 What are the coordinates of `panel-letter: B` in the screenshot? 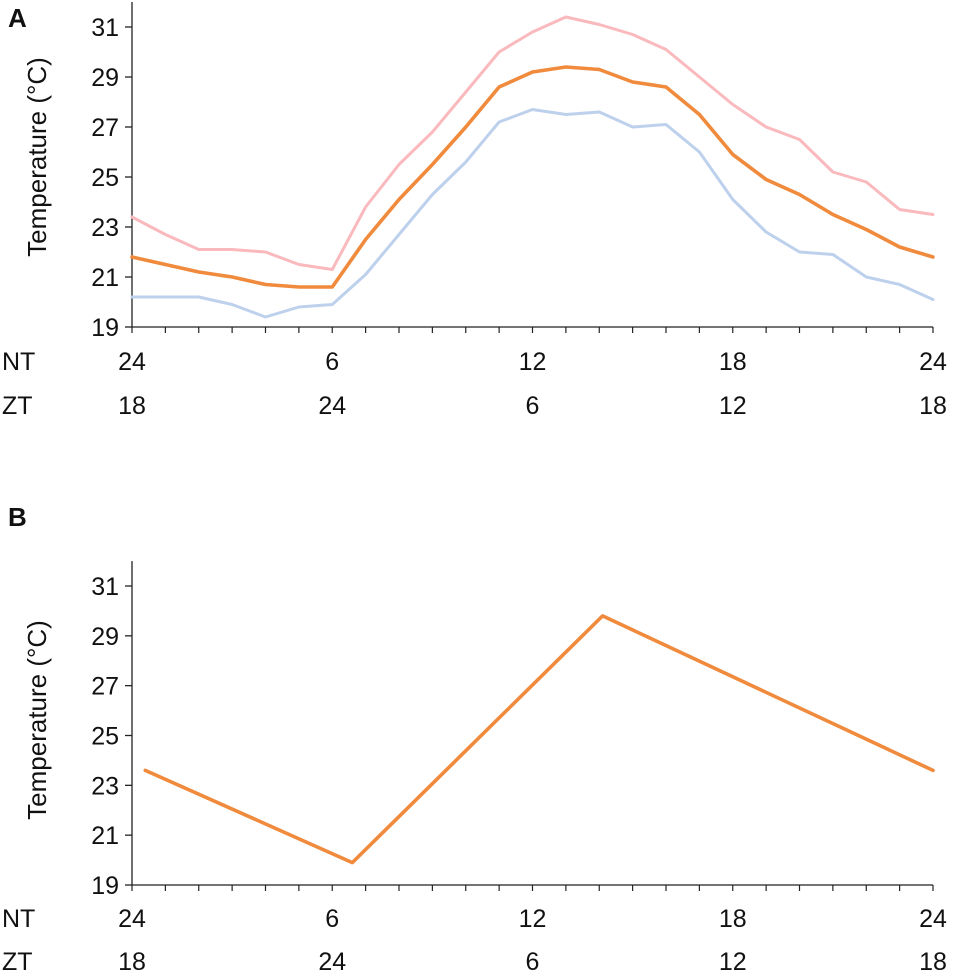 It's located at (17, 517).